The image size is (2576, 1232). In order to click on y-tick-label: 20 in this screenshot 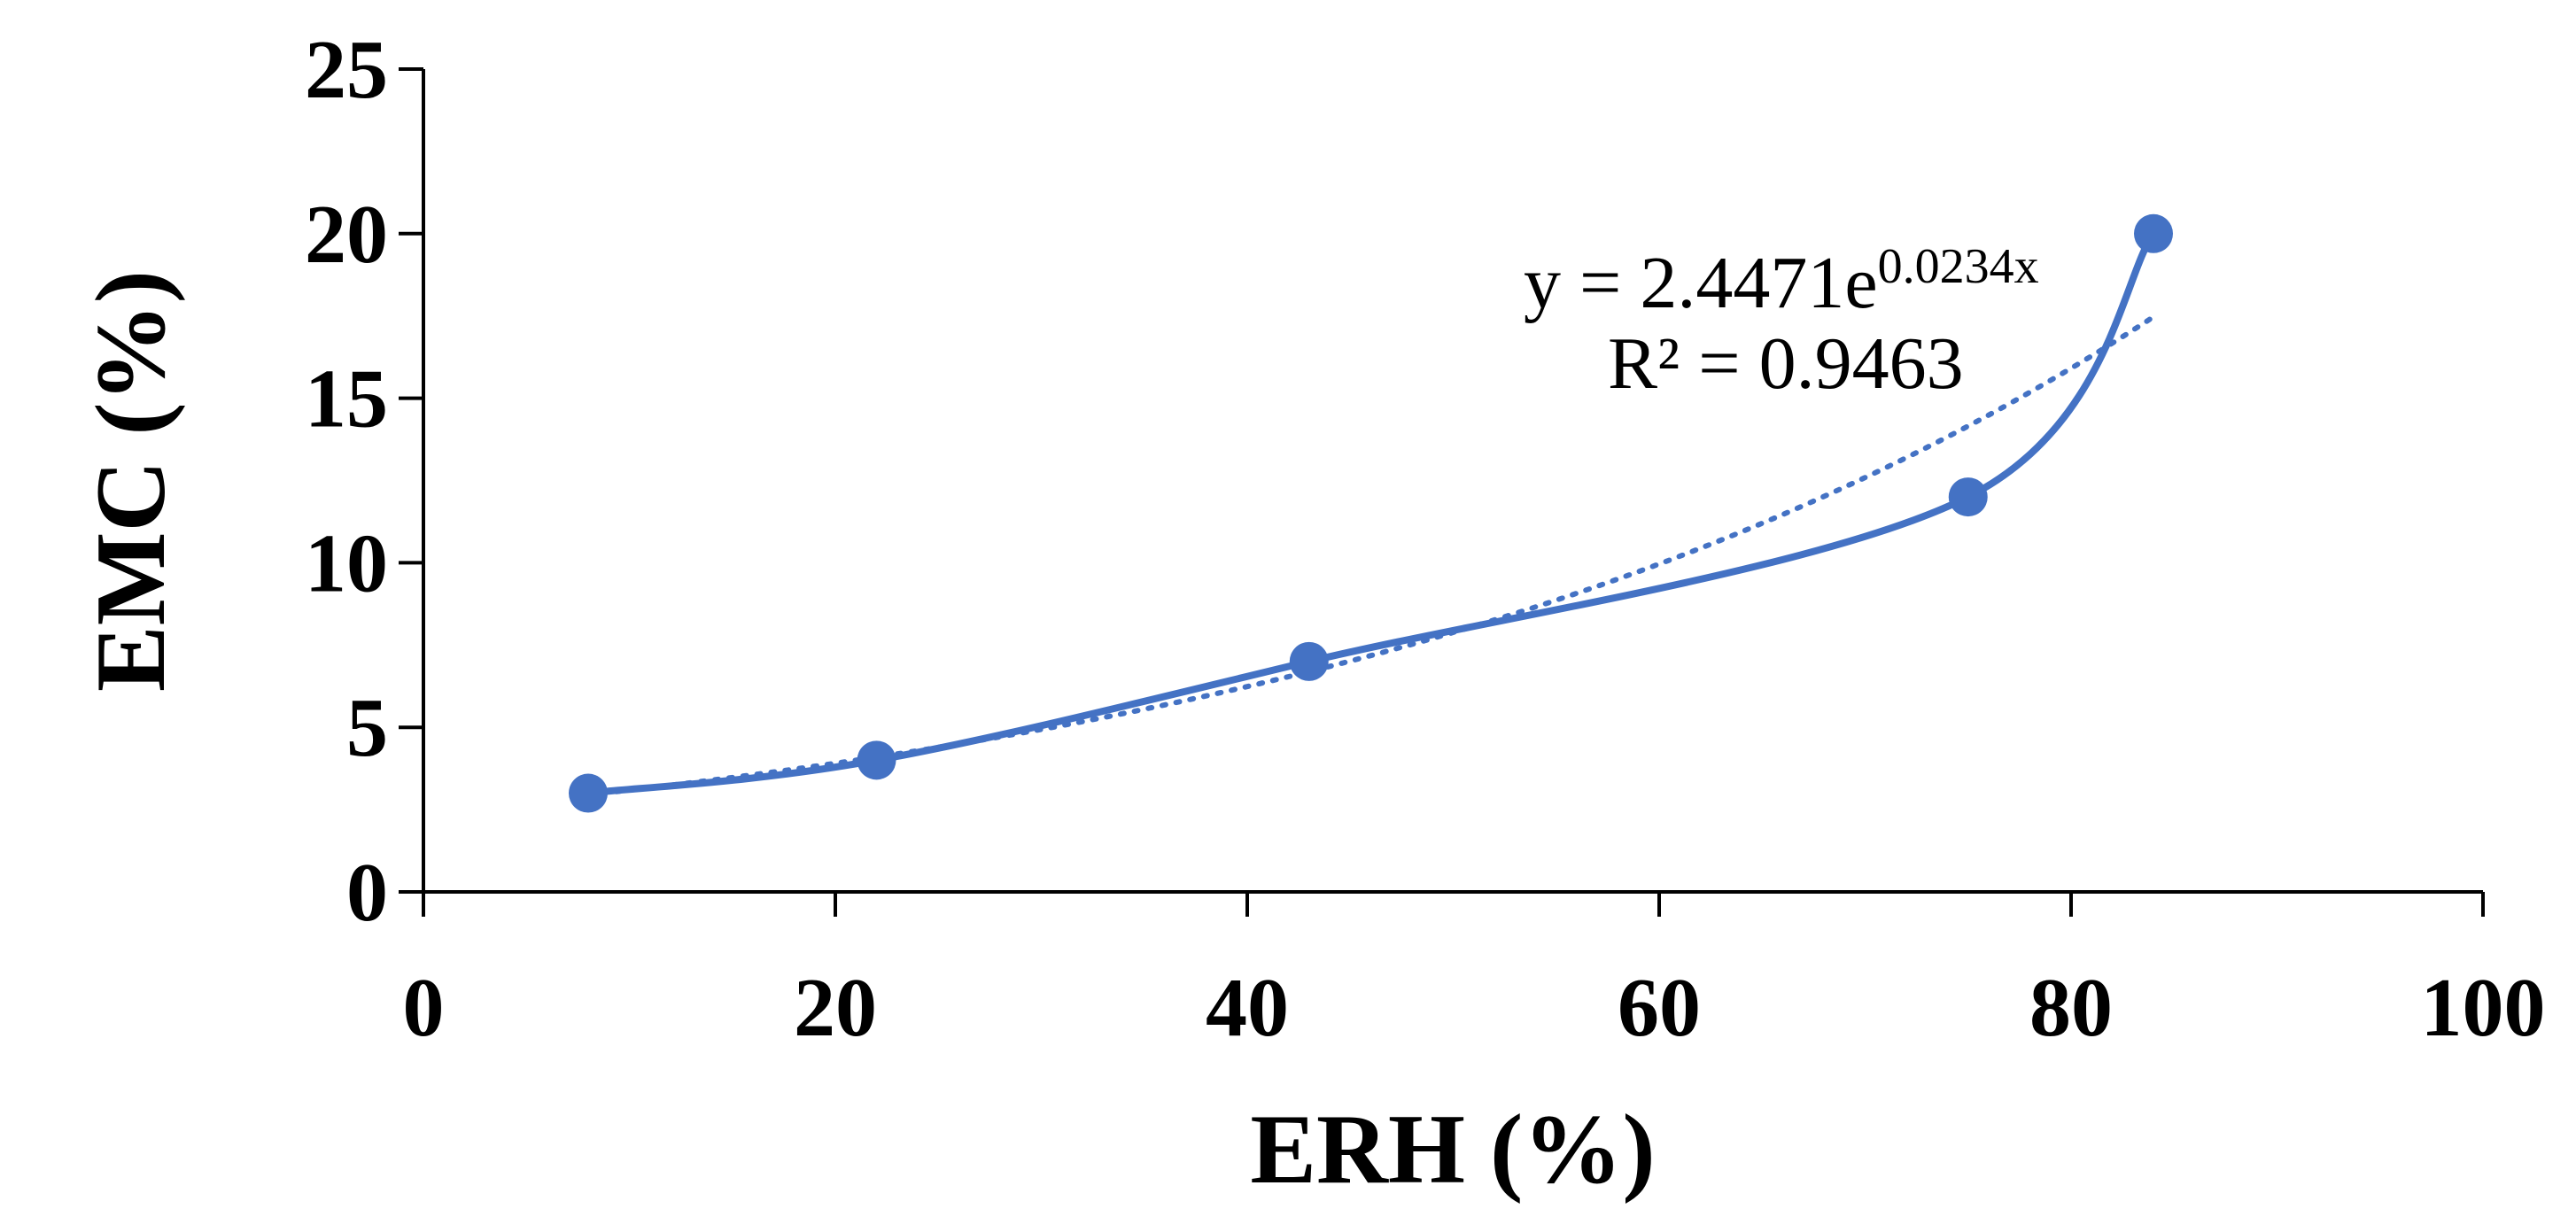, I will do `click(346, 235)`.